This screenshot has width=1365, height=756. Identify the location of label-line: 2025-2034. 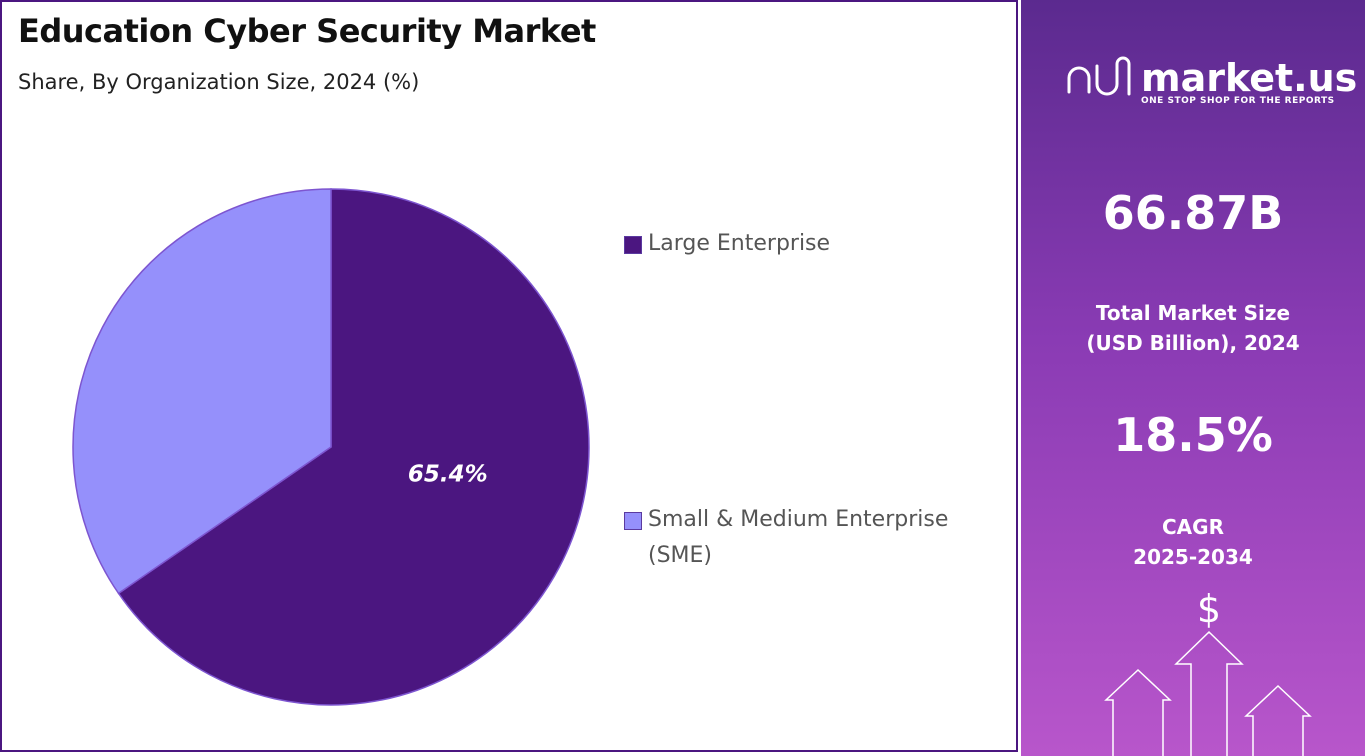
(1193, 557).